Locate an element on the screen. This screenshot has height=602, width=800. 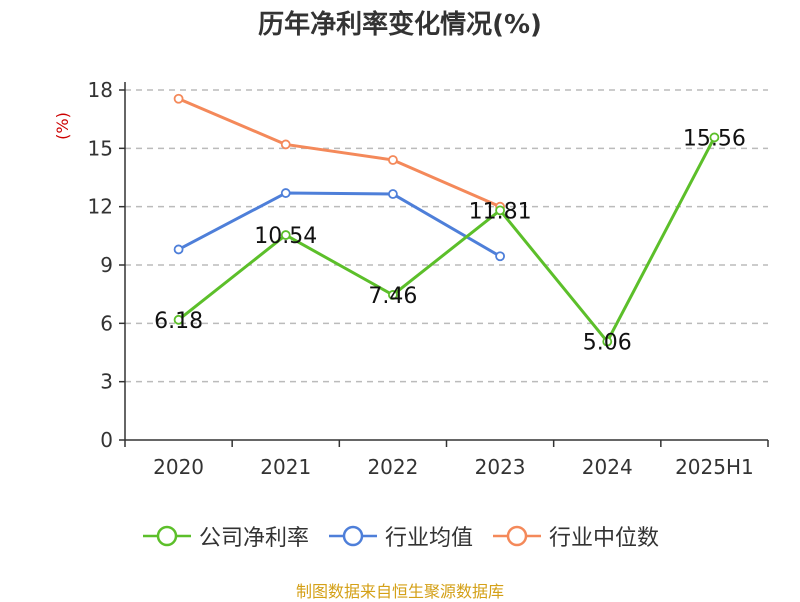
y-tick-label: 0 is located at coordinates (106, 440).